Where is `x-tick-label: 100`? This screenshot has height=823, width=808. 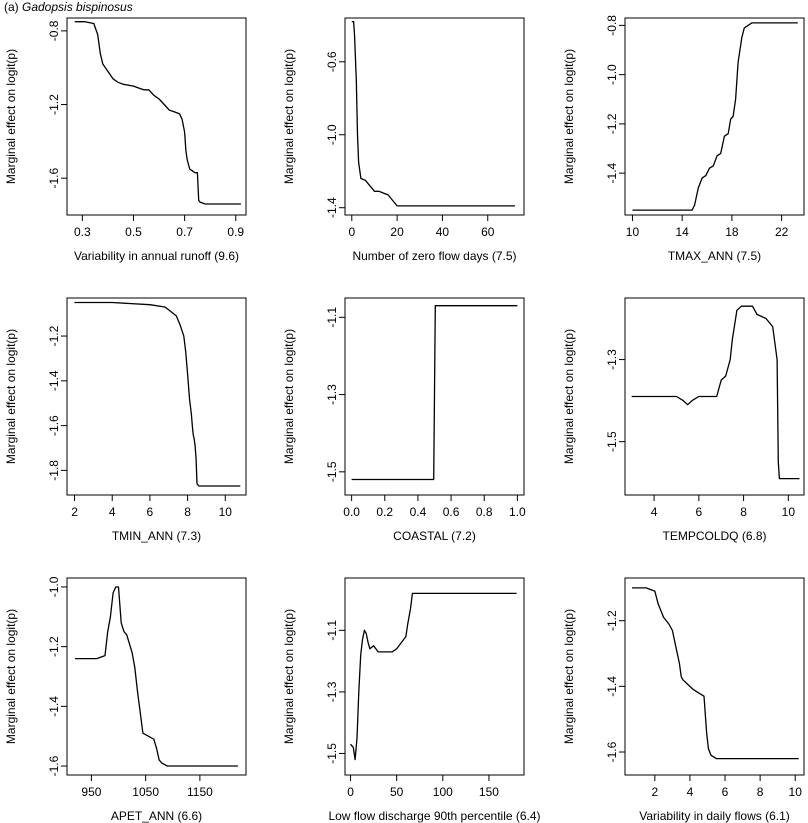
x-tick-label: 100 is located at coordinates (443, 792).